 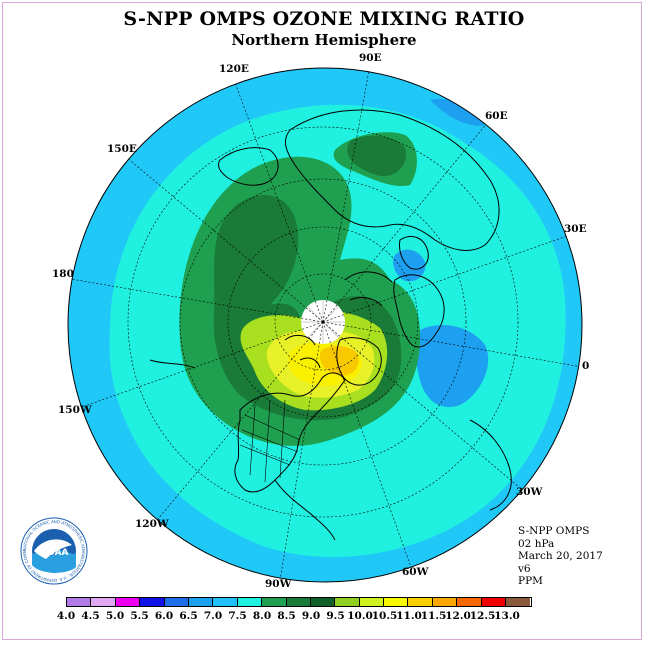 I want to click on colorbar-tick-label: 5.0, so click(x=115, y=616).